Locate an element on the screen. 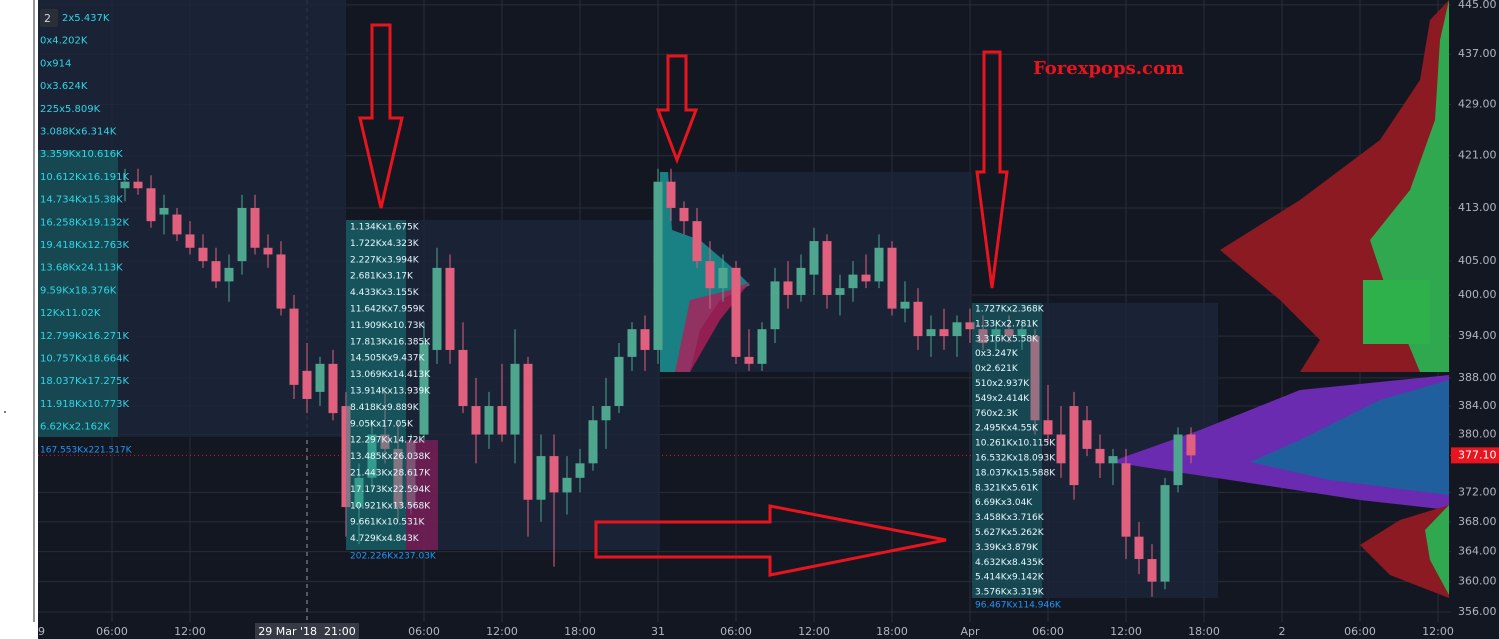 The width and height of the screenshot is (1499, 639). watermark: Forexpops.com is located at coordinates (1108, 68).